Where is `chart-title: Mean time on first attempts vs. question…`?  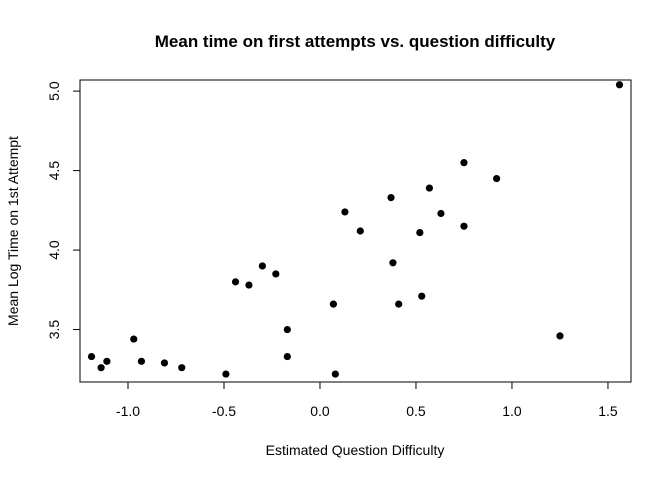
chart-title: Mean time on first attempts vs. question… is located at coordinates (355, 41).